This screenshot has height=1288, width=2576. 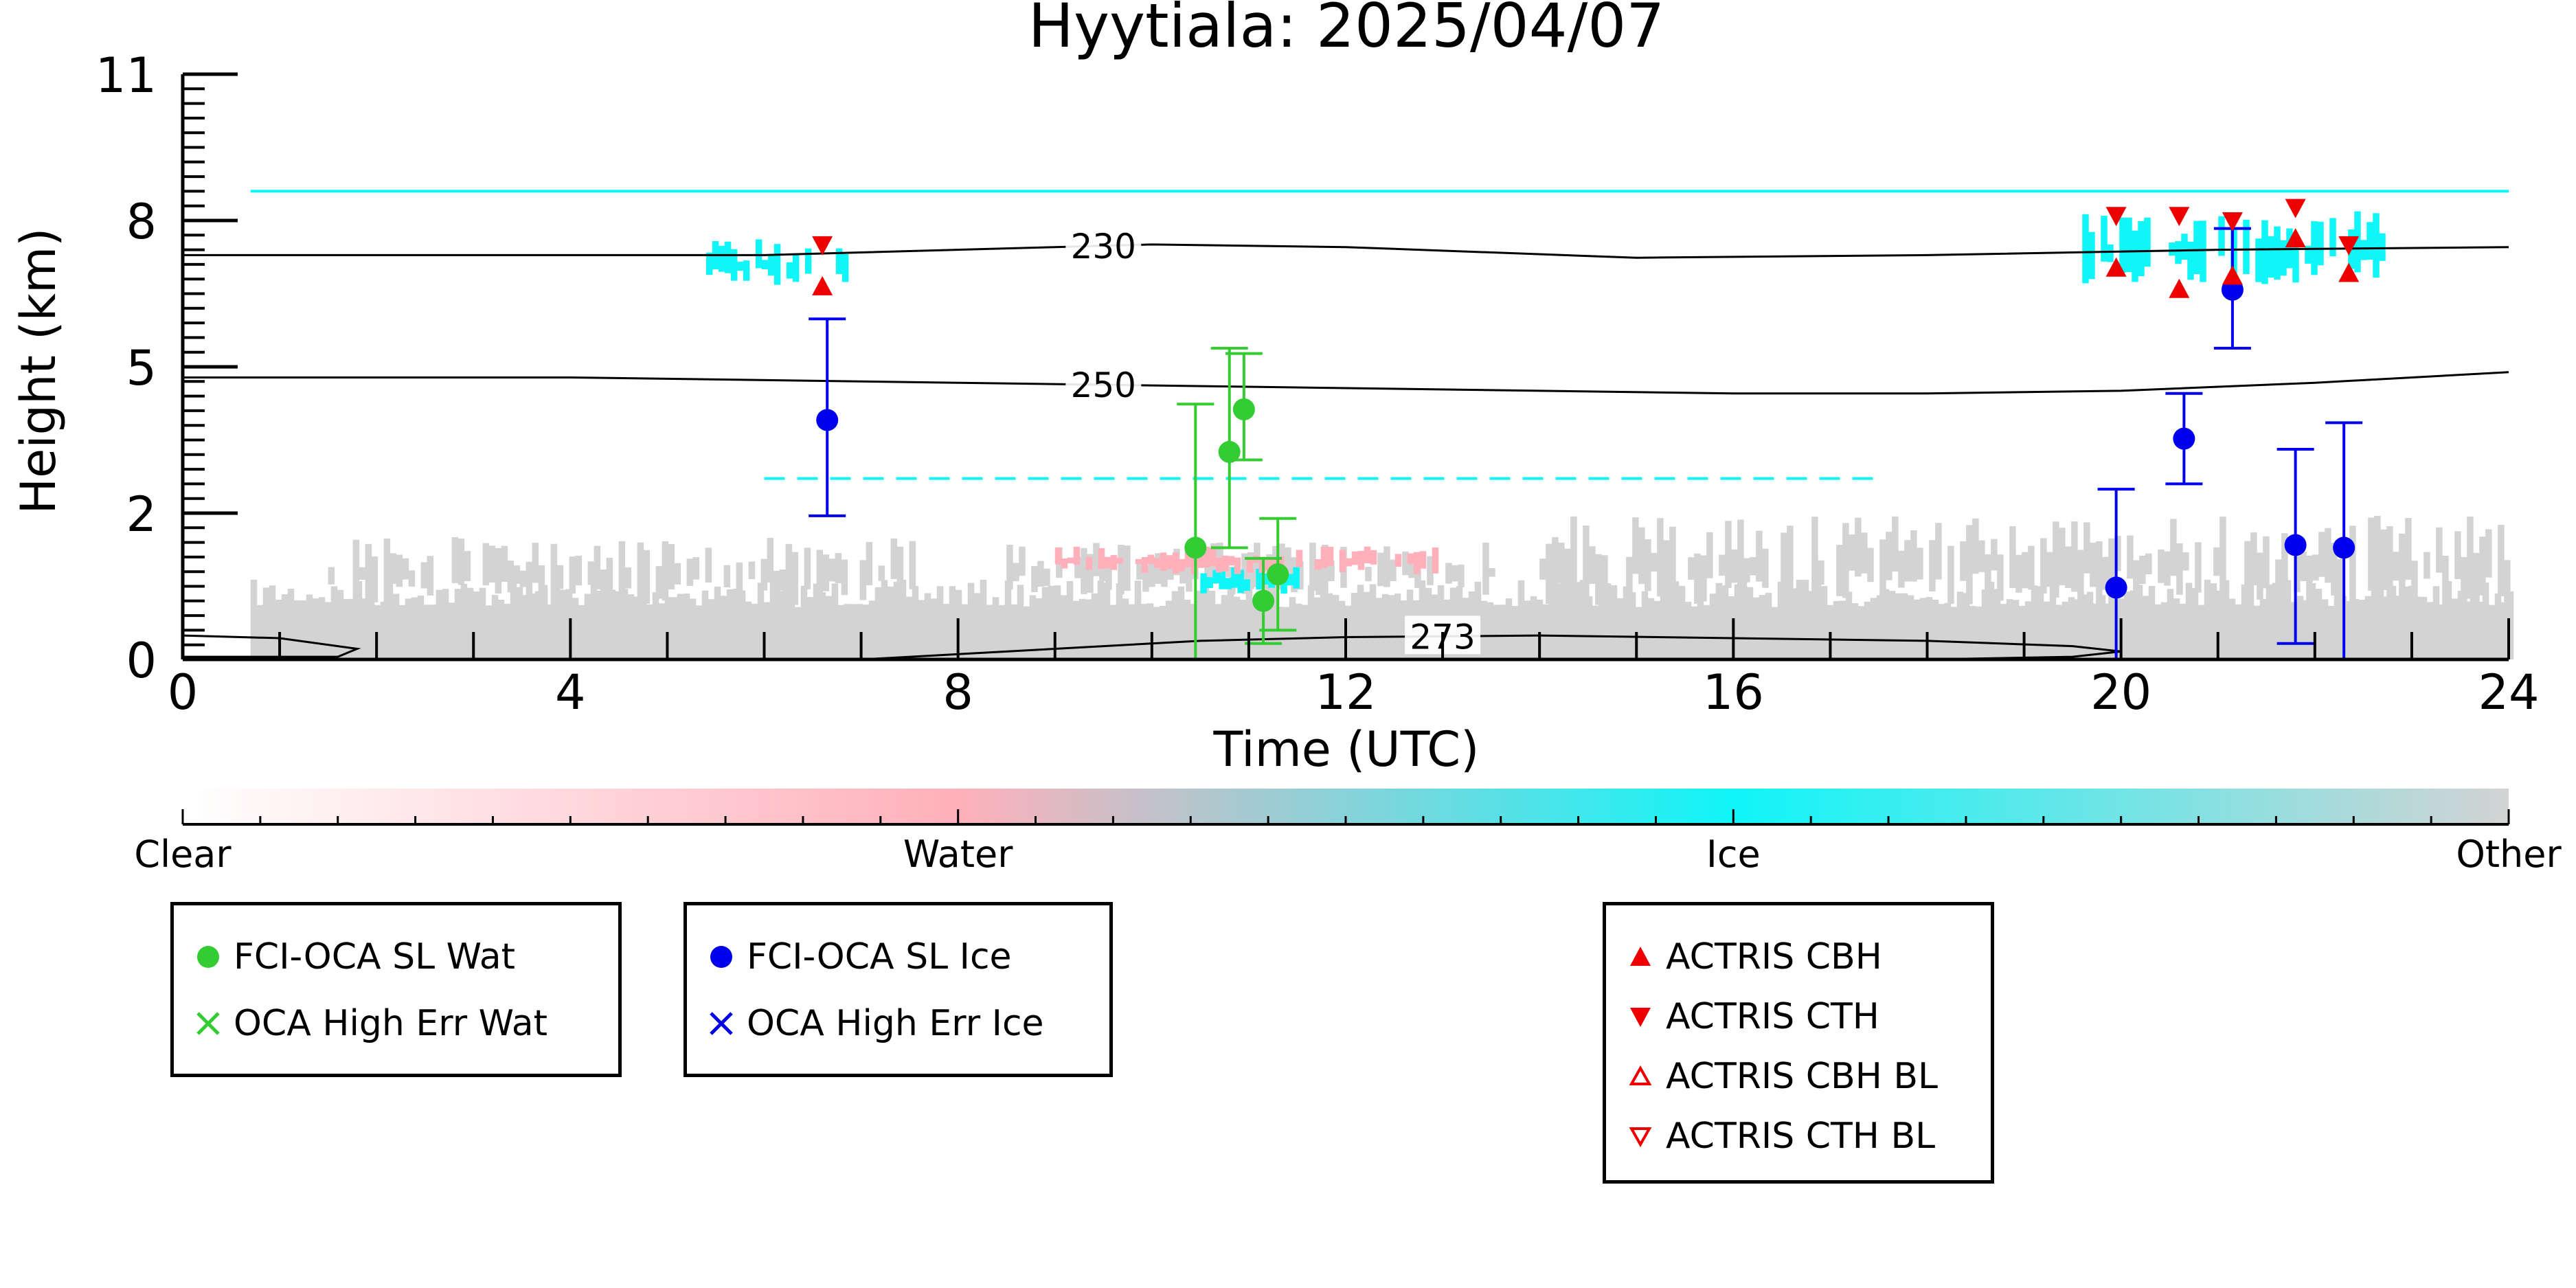 What do you see at coordinates (1640, 1017) in the screenshot?
I see `triangle-down-icon` at bounding box center [1640, 1017].